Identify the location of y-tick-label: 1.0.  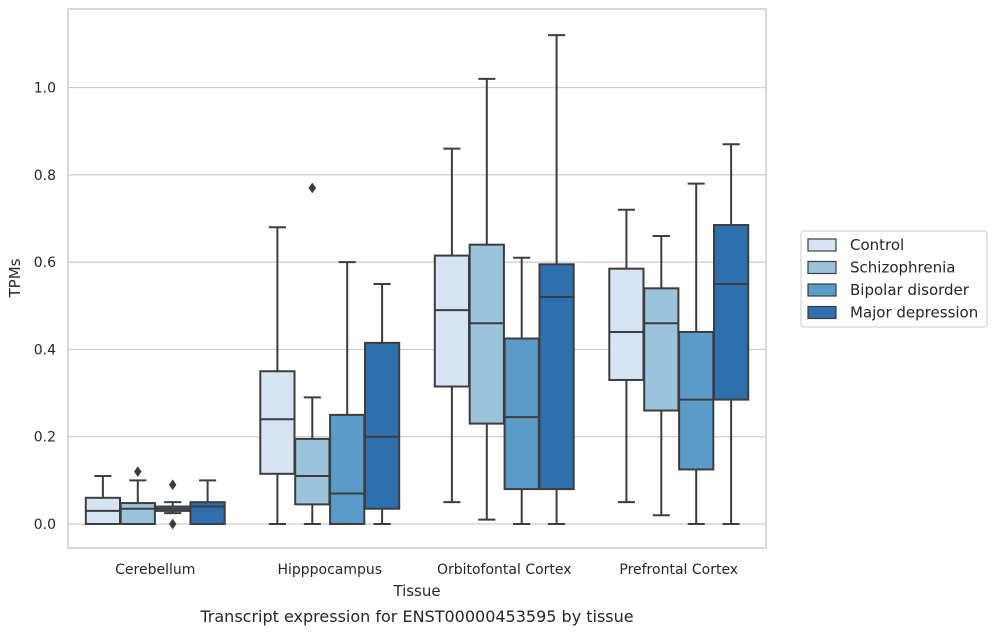
(45, 89).